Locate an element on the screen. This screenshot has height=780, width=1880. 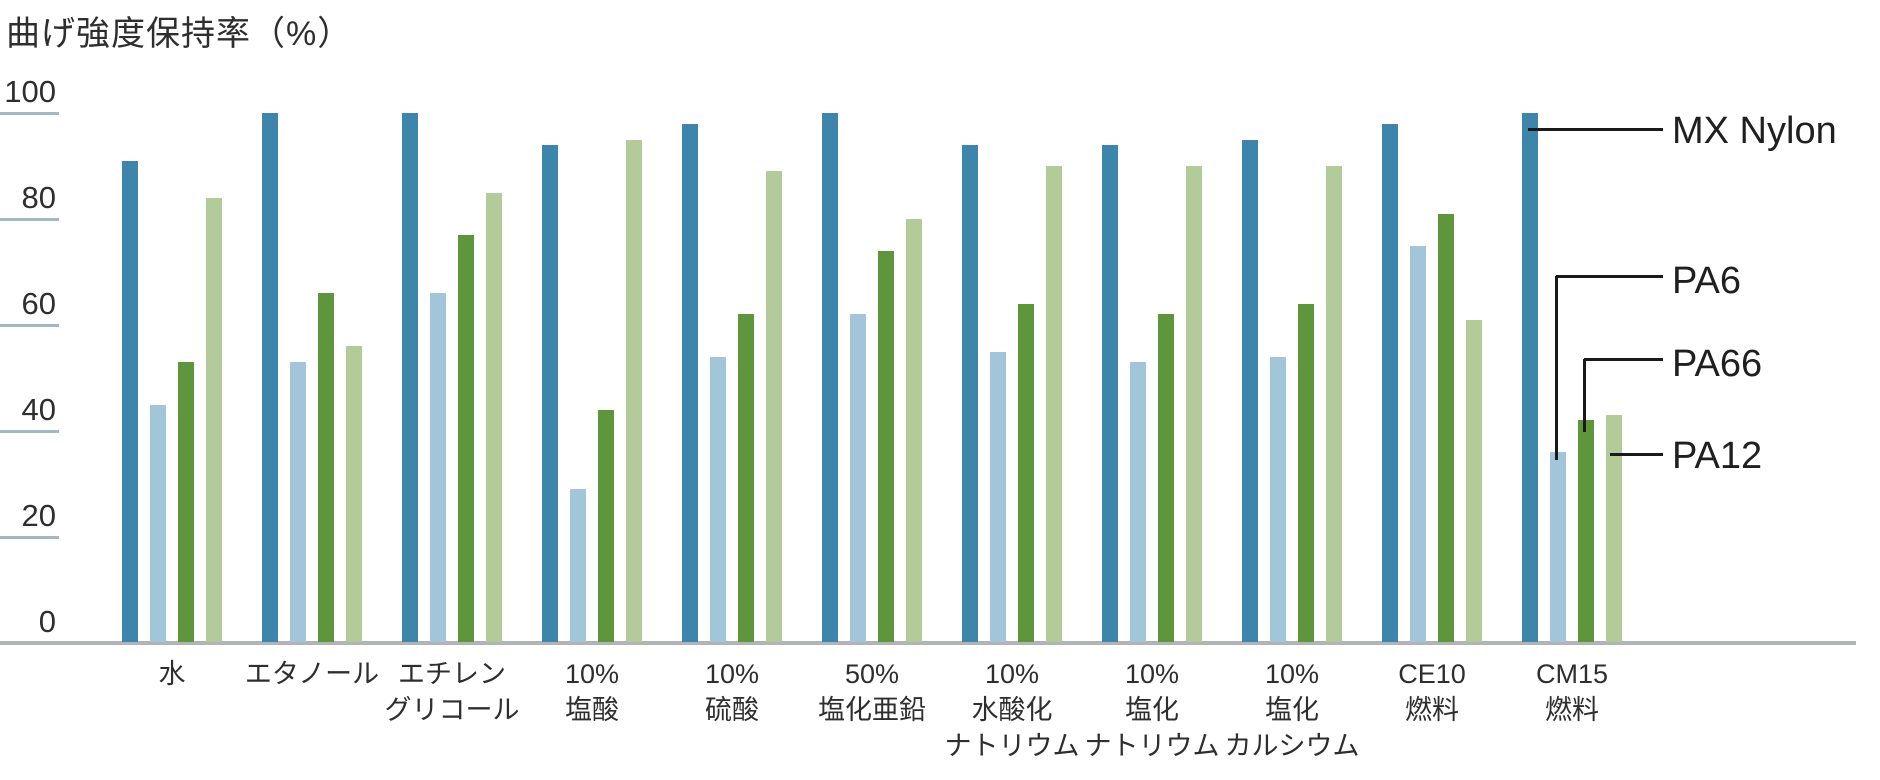
x-axis-category-label: 水 is located at coordinates (172, 674).